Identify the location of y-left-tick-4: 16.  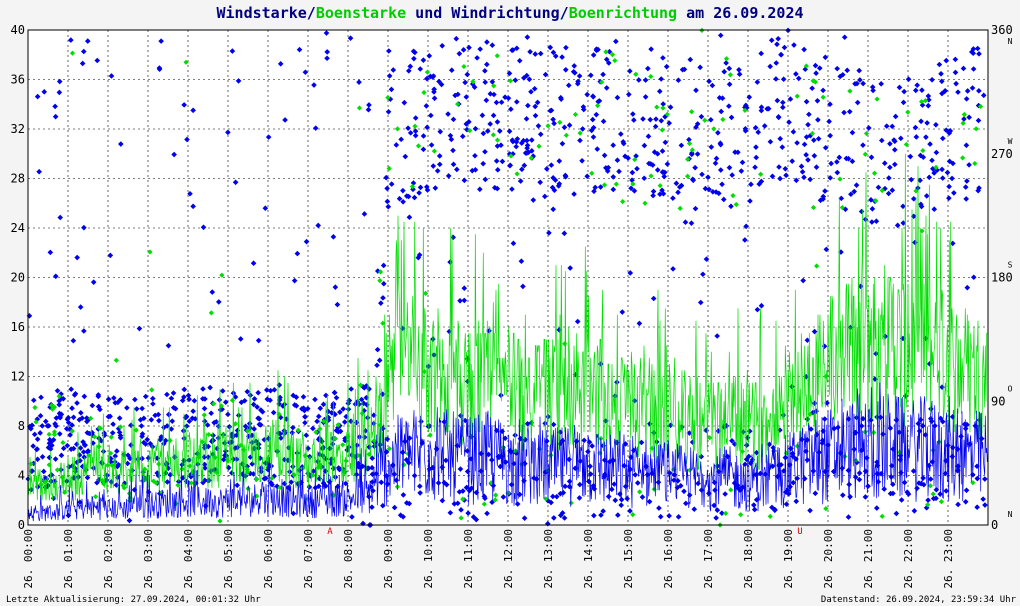
(18, 327).